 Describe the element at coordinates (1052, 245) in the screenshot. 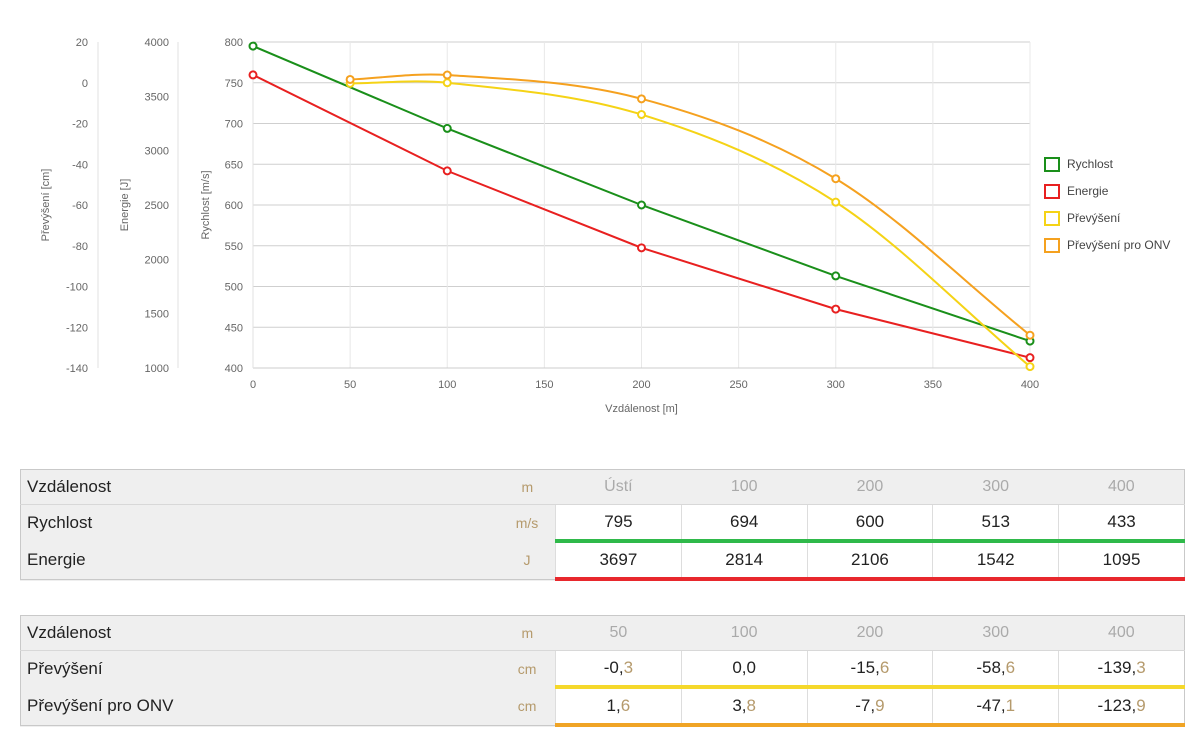

I see `legend-swatch-p-ev-en-pro-onv` at that location.